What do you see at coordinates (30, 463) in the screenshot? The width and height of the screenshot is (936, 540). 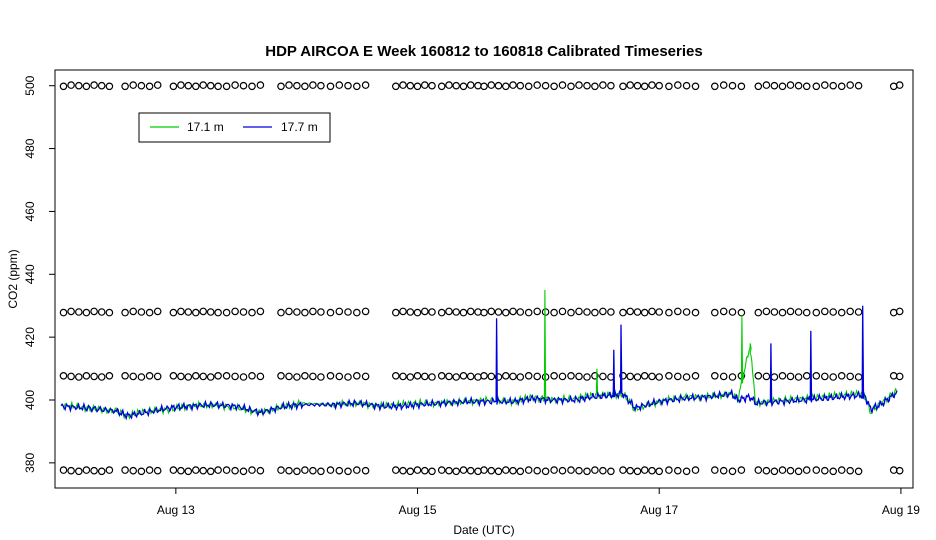 I see `y-tick-label: 380` at bounding box center [30, 463].